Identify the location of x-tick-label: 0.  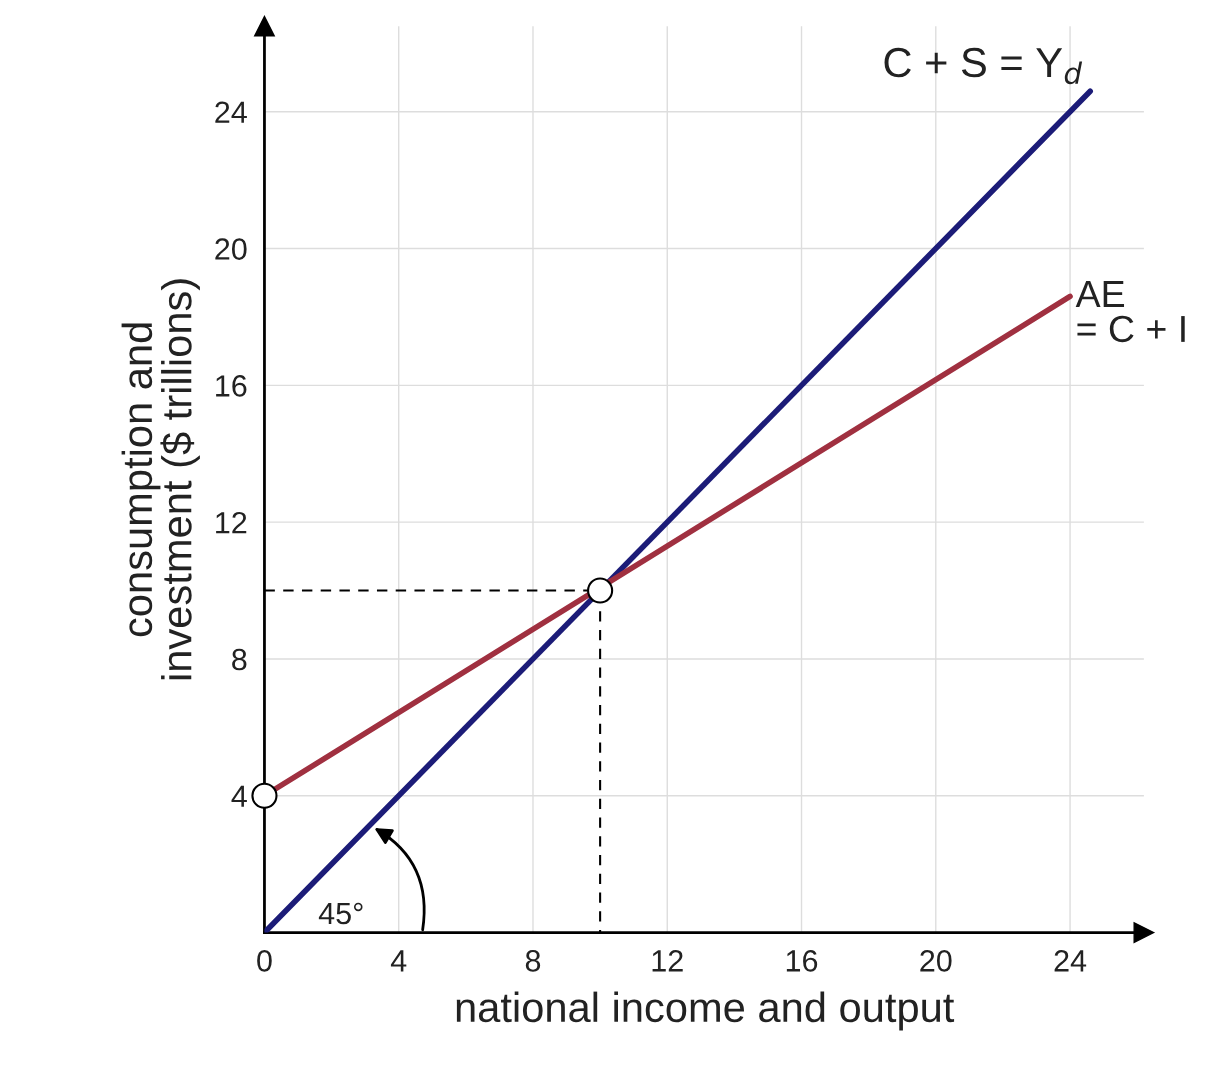
(264, 961).